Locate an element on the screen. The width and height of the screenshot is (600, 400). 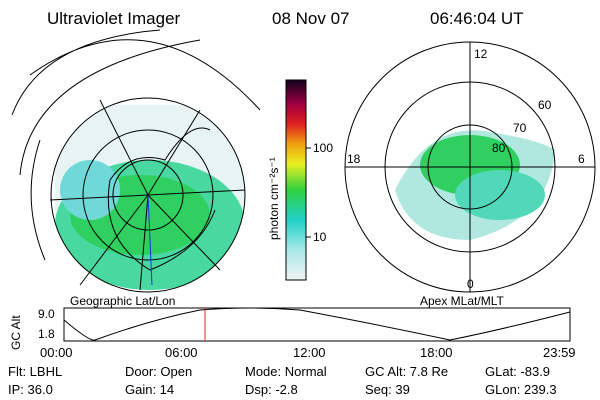
lat-label: 60 is located at coordinates (545, 105).